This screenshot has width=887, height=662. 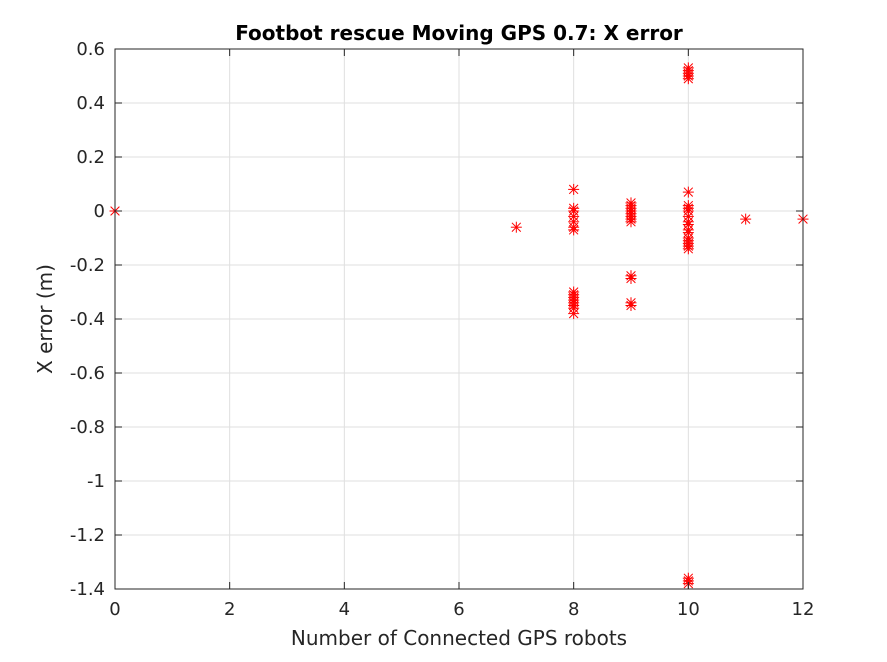 I want to click on y-tick-label: -0.6, so click(x=87, y=373).